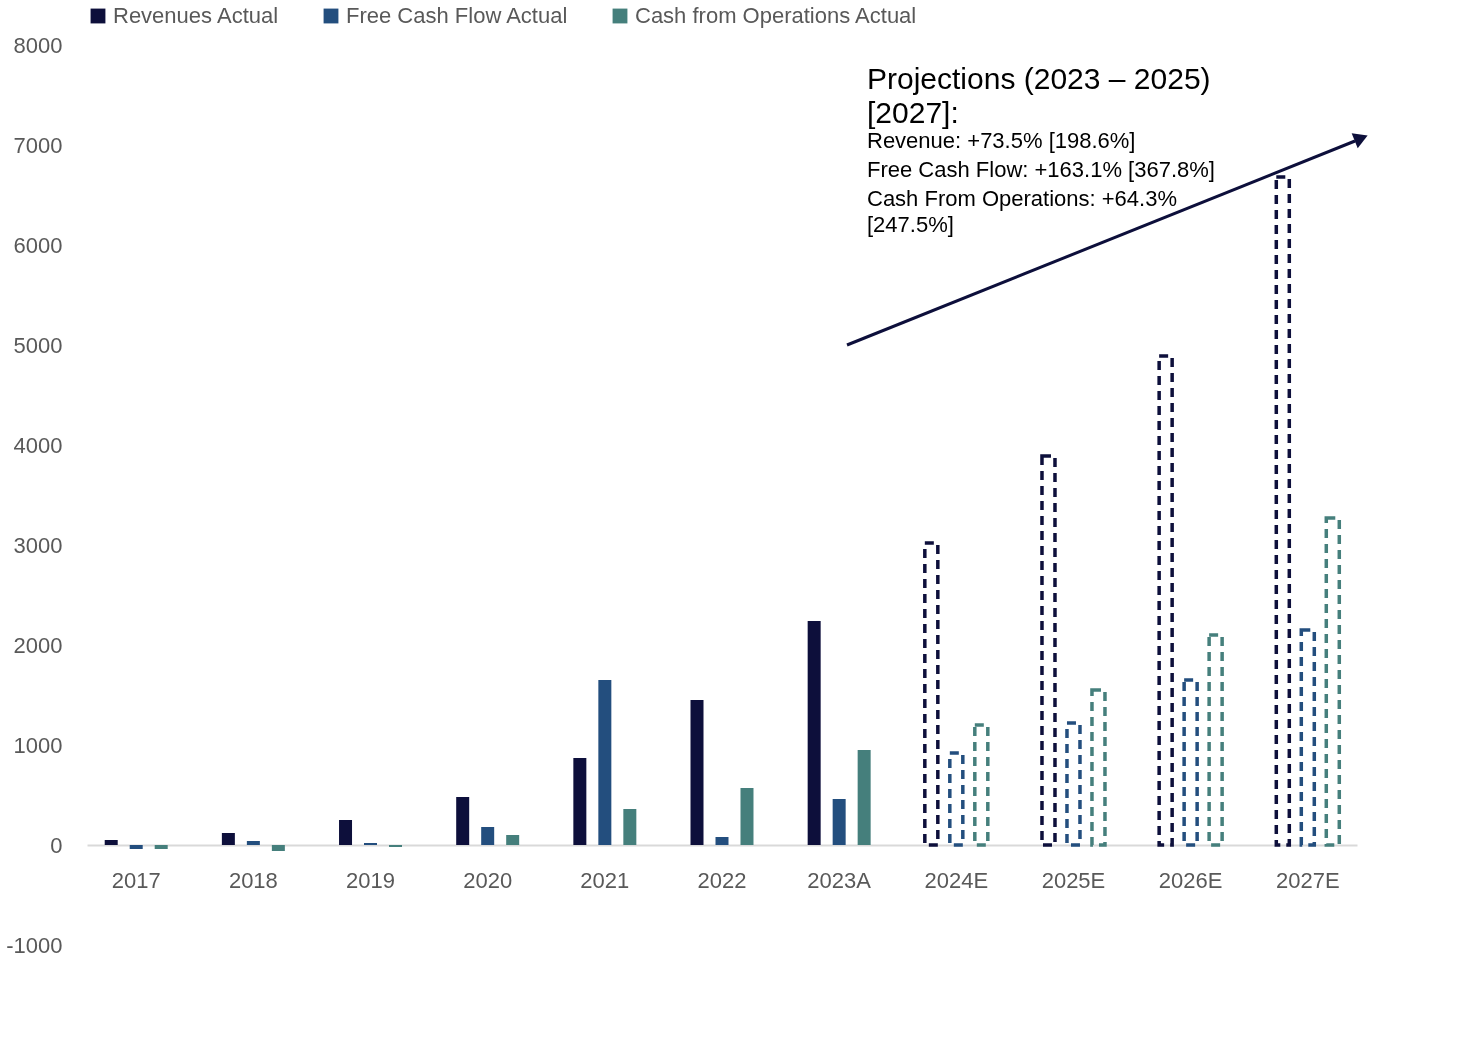 The image size is (1471, 1051). I want to click on x-tick-label: 2021, so click(605, 880).